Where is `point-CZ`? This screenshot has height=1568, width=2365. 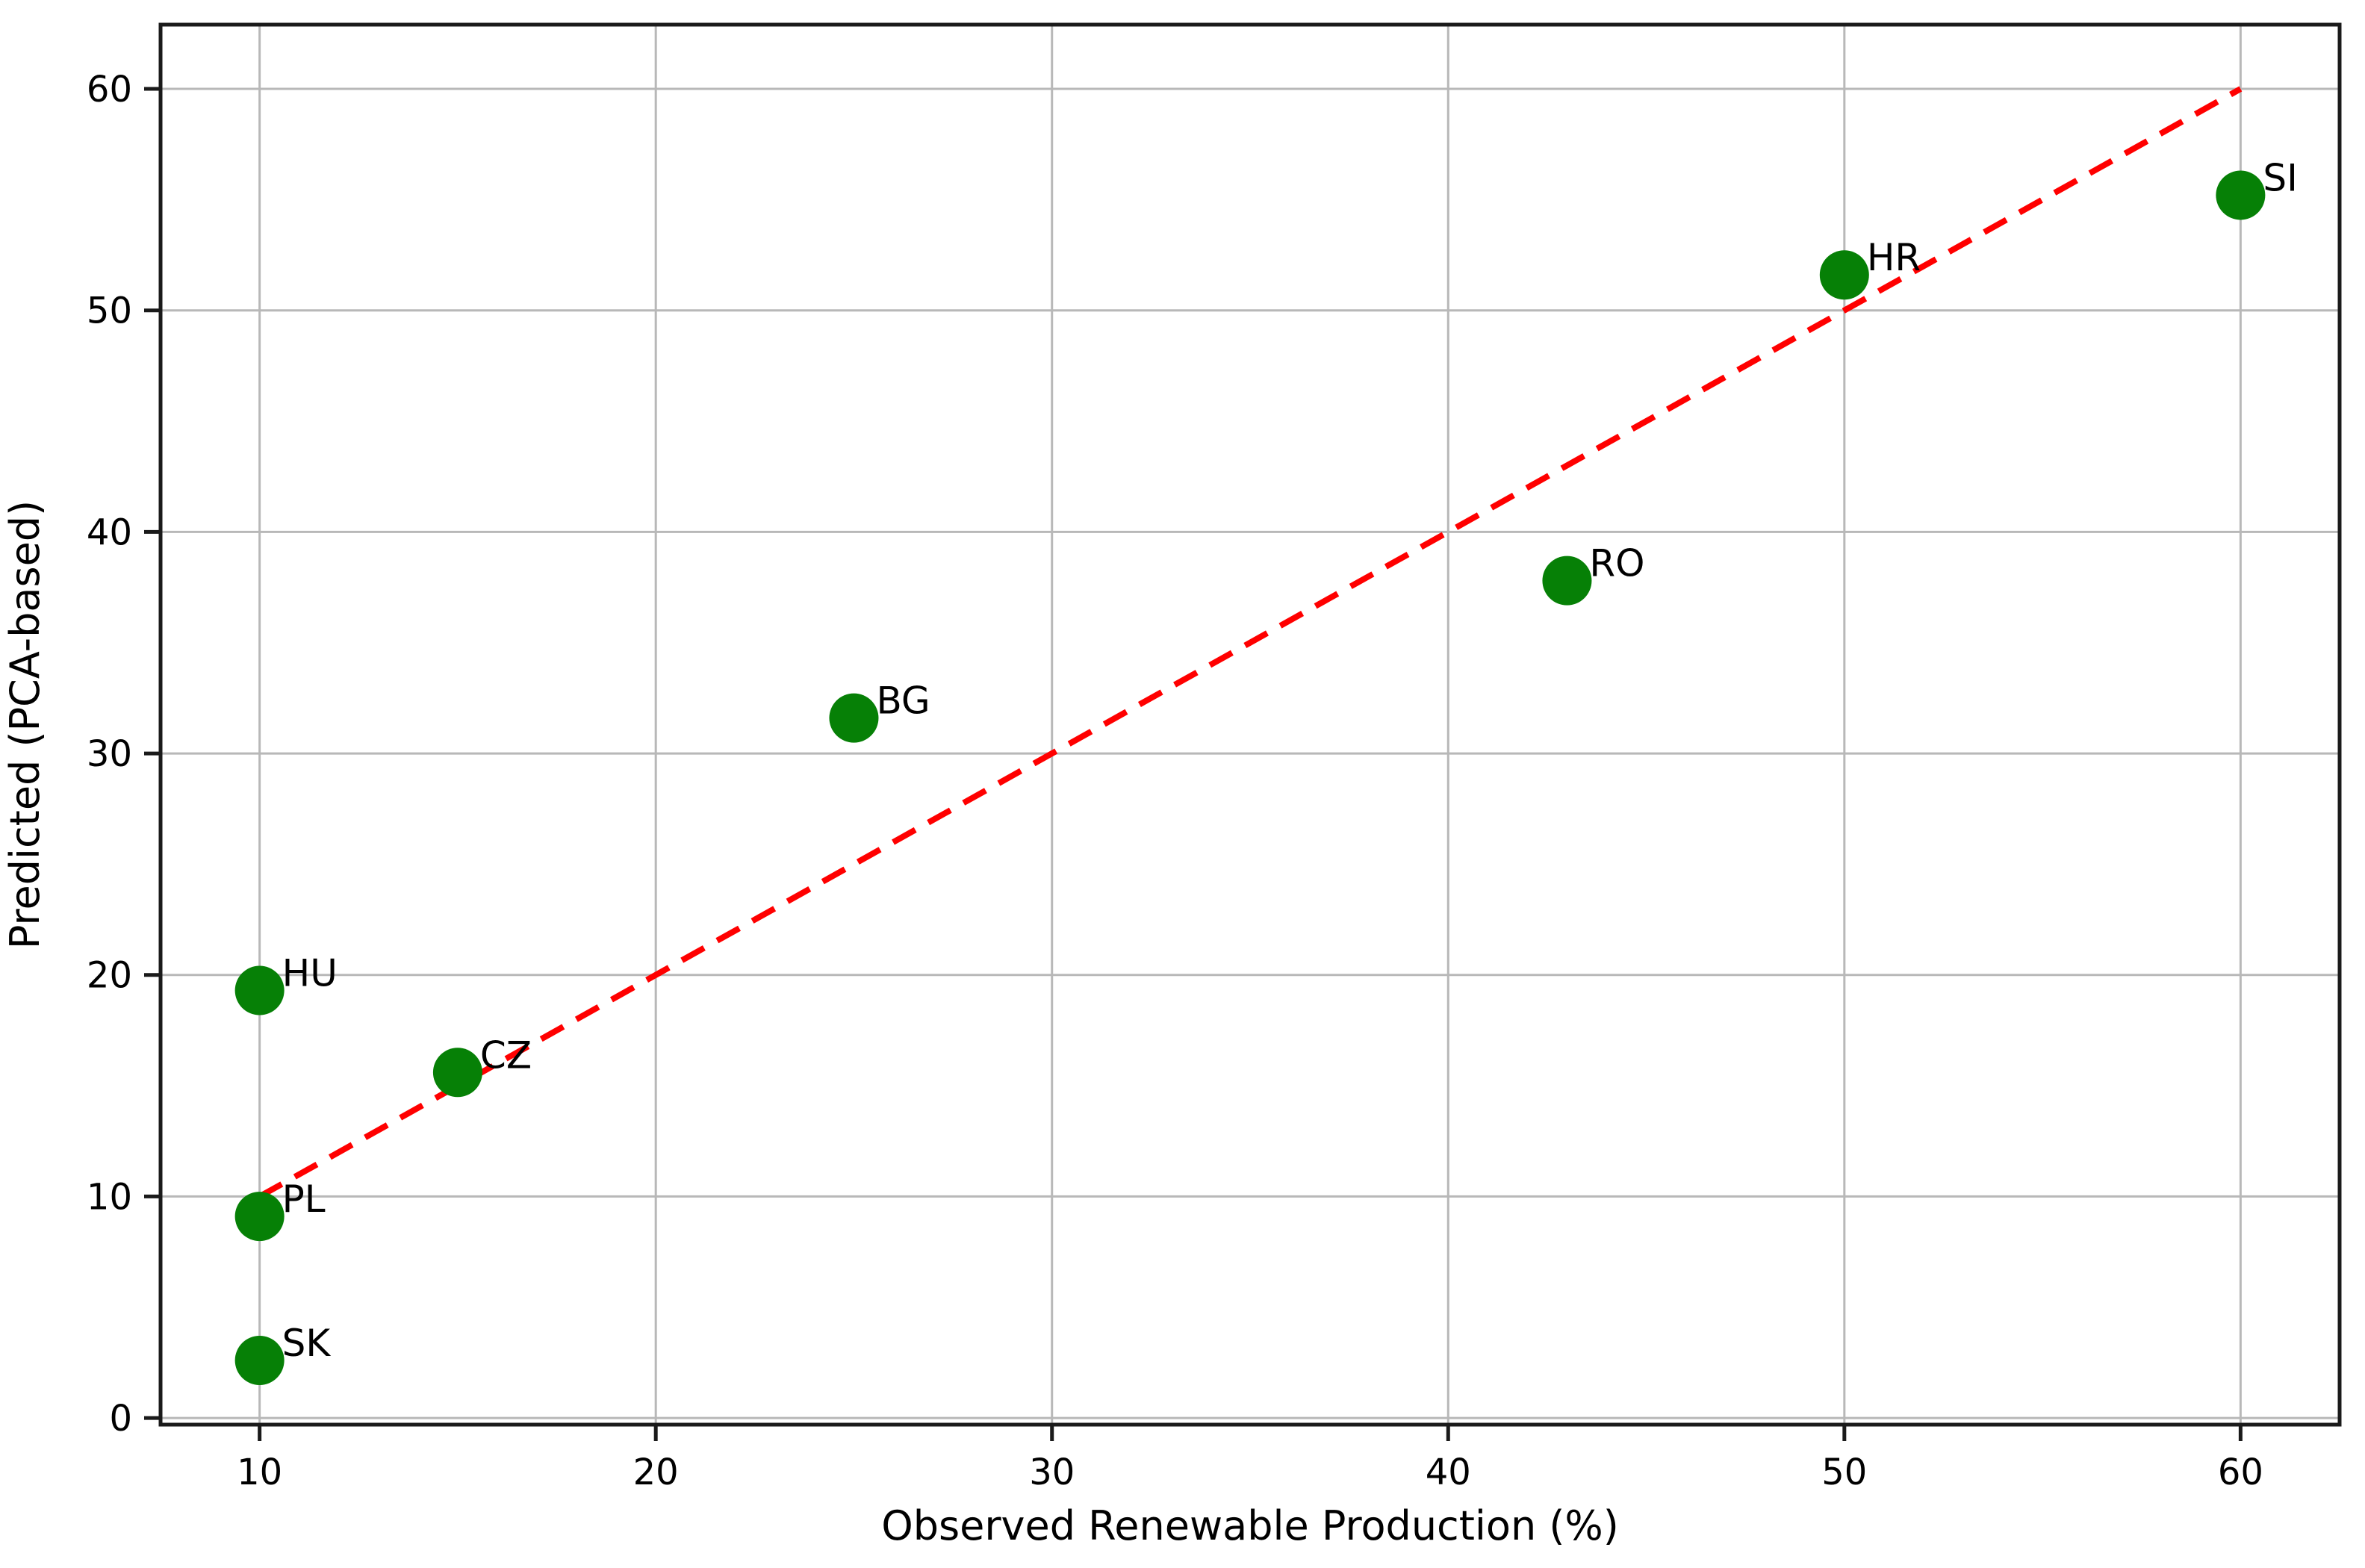 point-CZ is located at coordinates (457, 1073).